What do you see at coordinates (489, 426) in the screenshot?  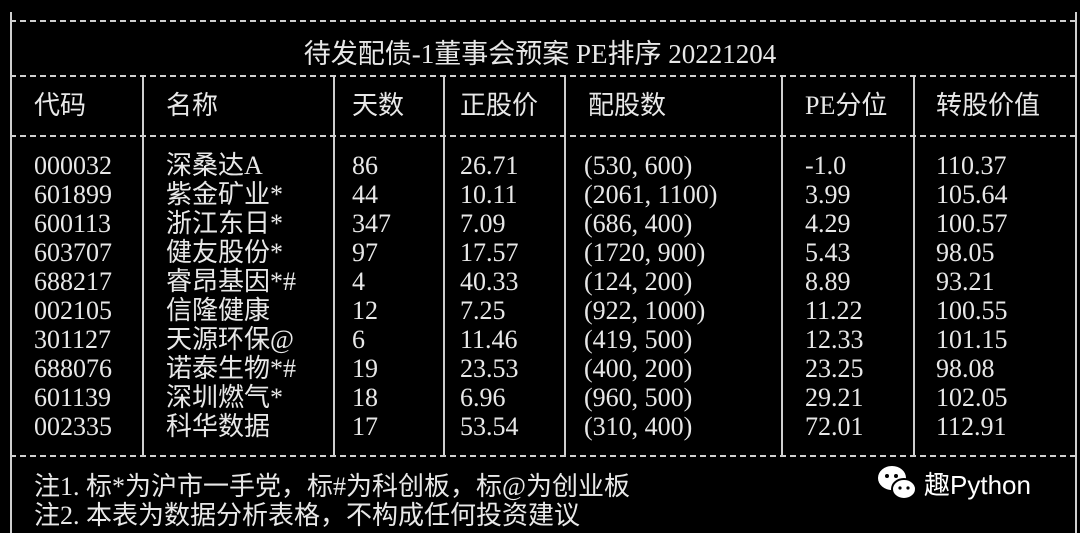 I see `table-cell: 53.54` at bounding box center [489, 426].